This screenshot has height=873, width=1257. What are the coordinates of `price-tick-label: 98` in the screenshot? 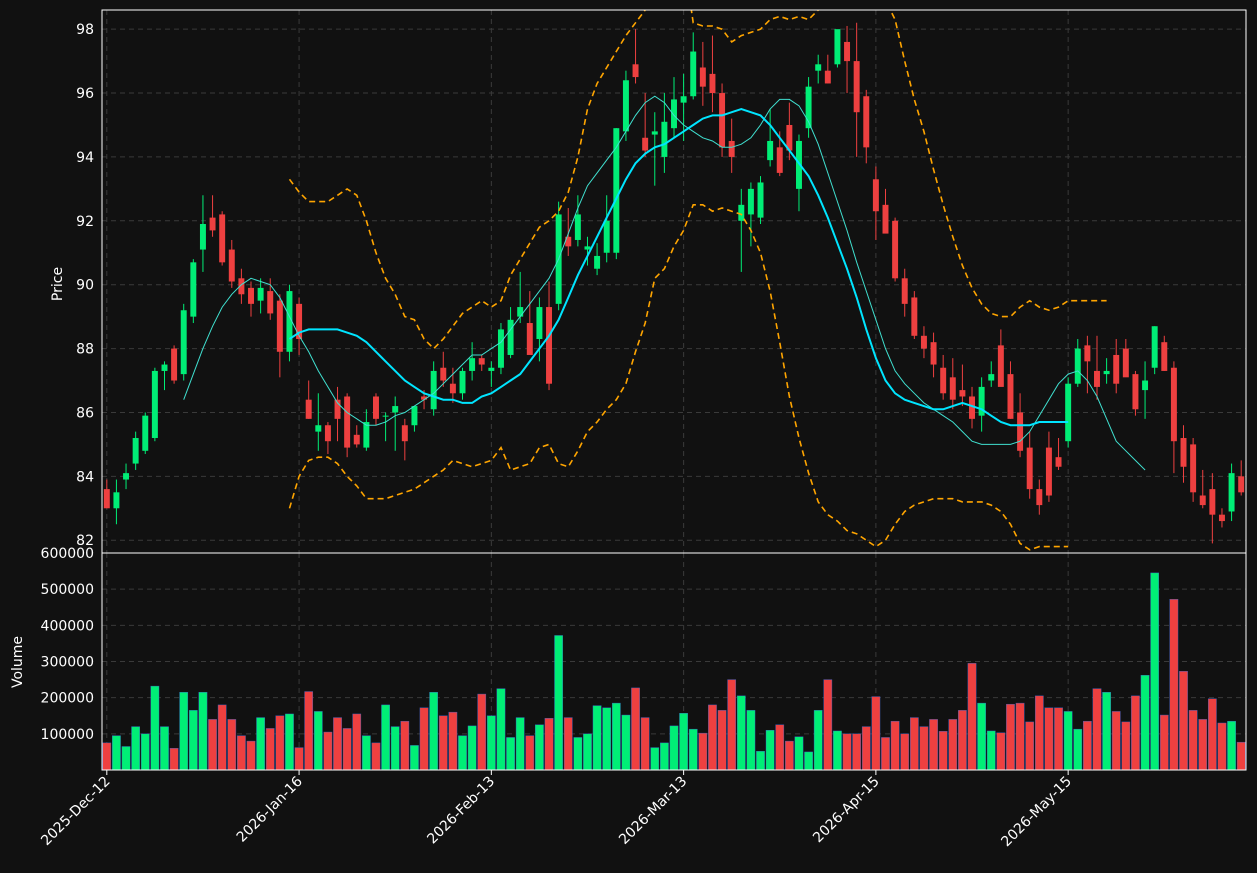 It's located at (85, 30).